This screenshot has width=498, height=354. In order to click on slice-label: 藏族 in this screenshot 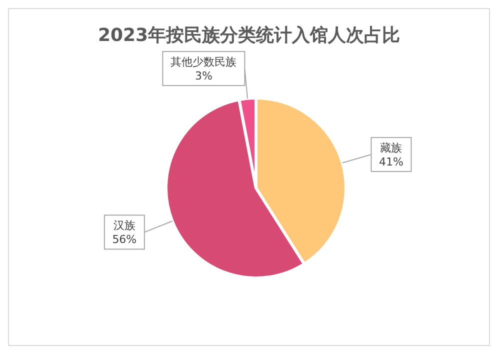, I will do `click(391, 148)`.